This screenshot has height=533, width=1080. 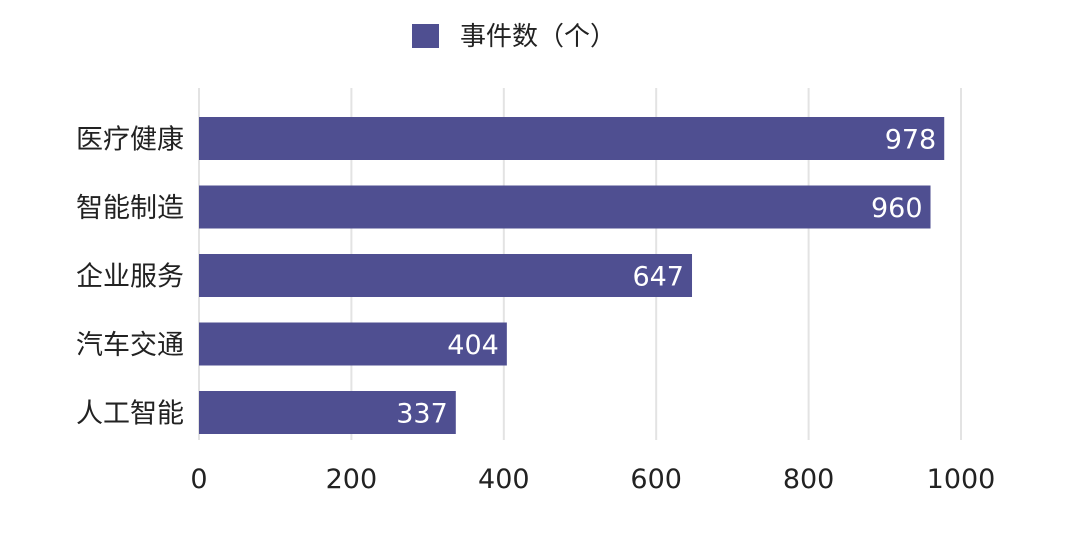 What do you see at coordinates (130, 140) in the screenshot?
I see `category-label: 医疗健康` at bounding box center [130, 140].